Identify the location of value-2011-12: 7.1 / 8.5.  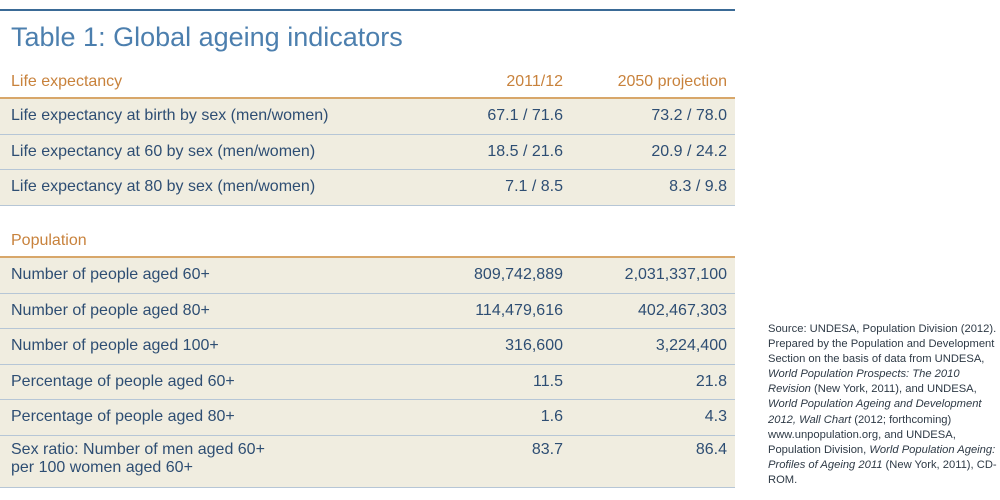
(534, 187).